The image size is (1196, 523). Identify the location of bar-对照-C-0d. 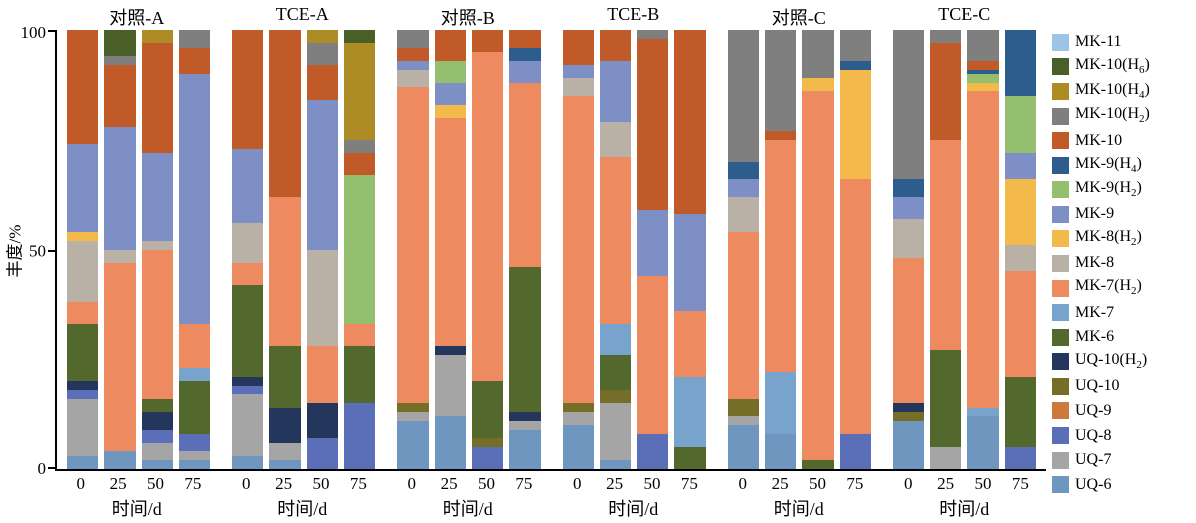
(743, 249).